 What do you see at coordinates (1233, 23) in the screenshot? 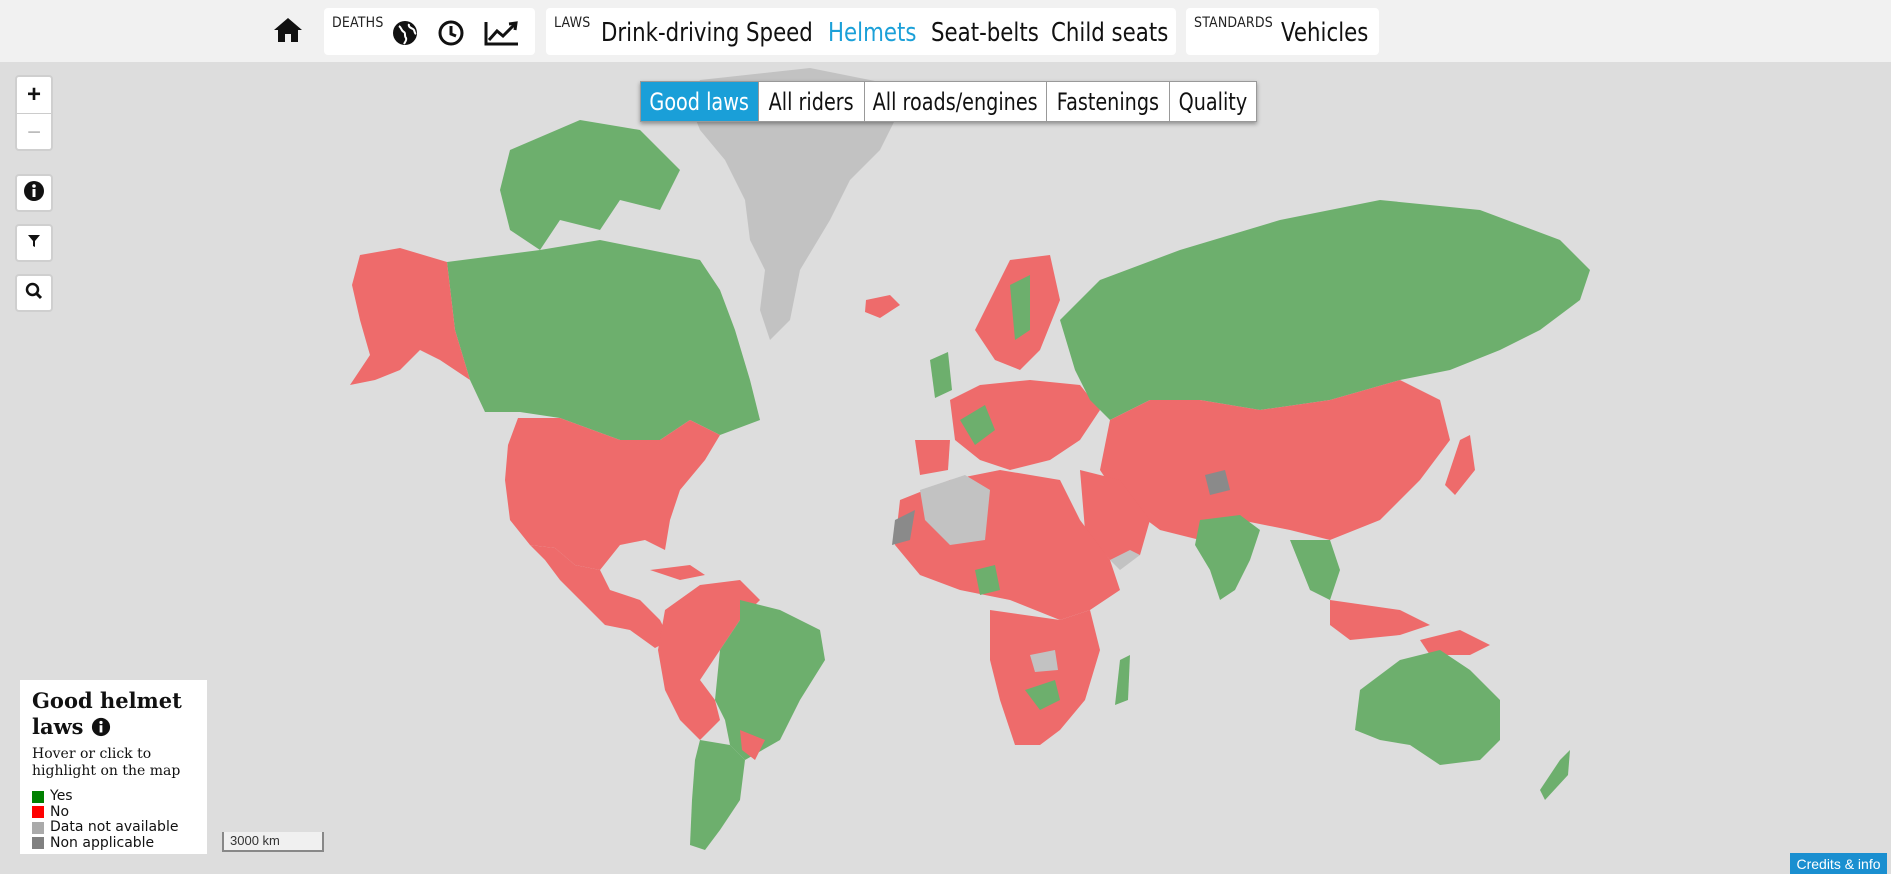
I see `standards-label: STANDARDS` at bounding box center [1233, 23].